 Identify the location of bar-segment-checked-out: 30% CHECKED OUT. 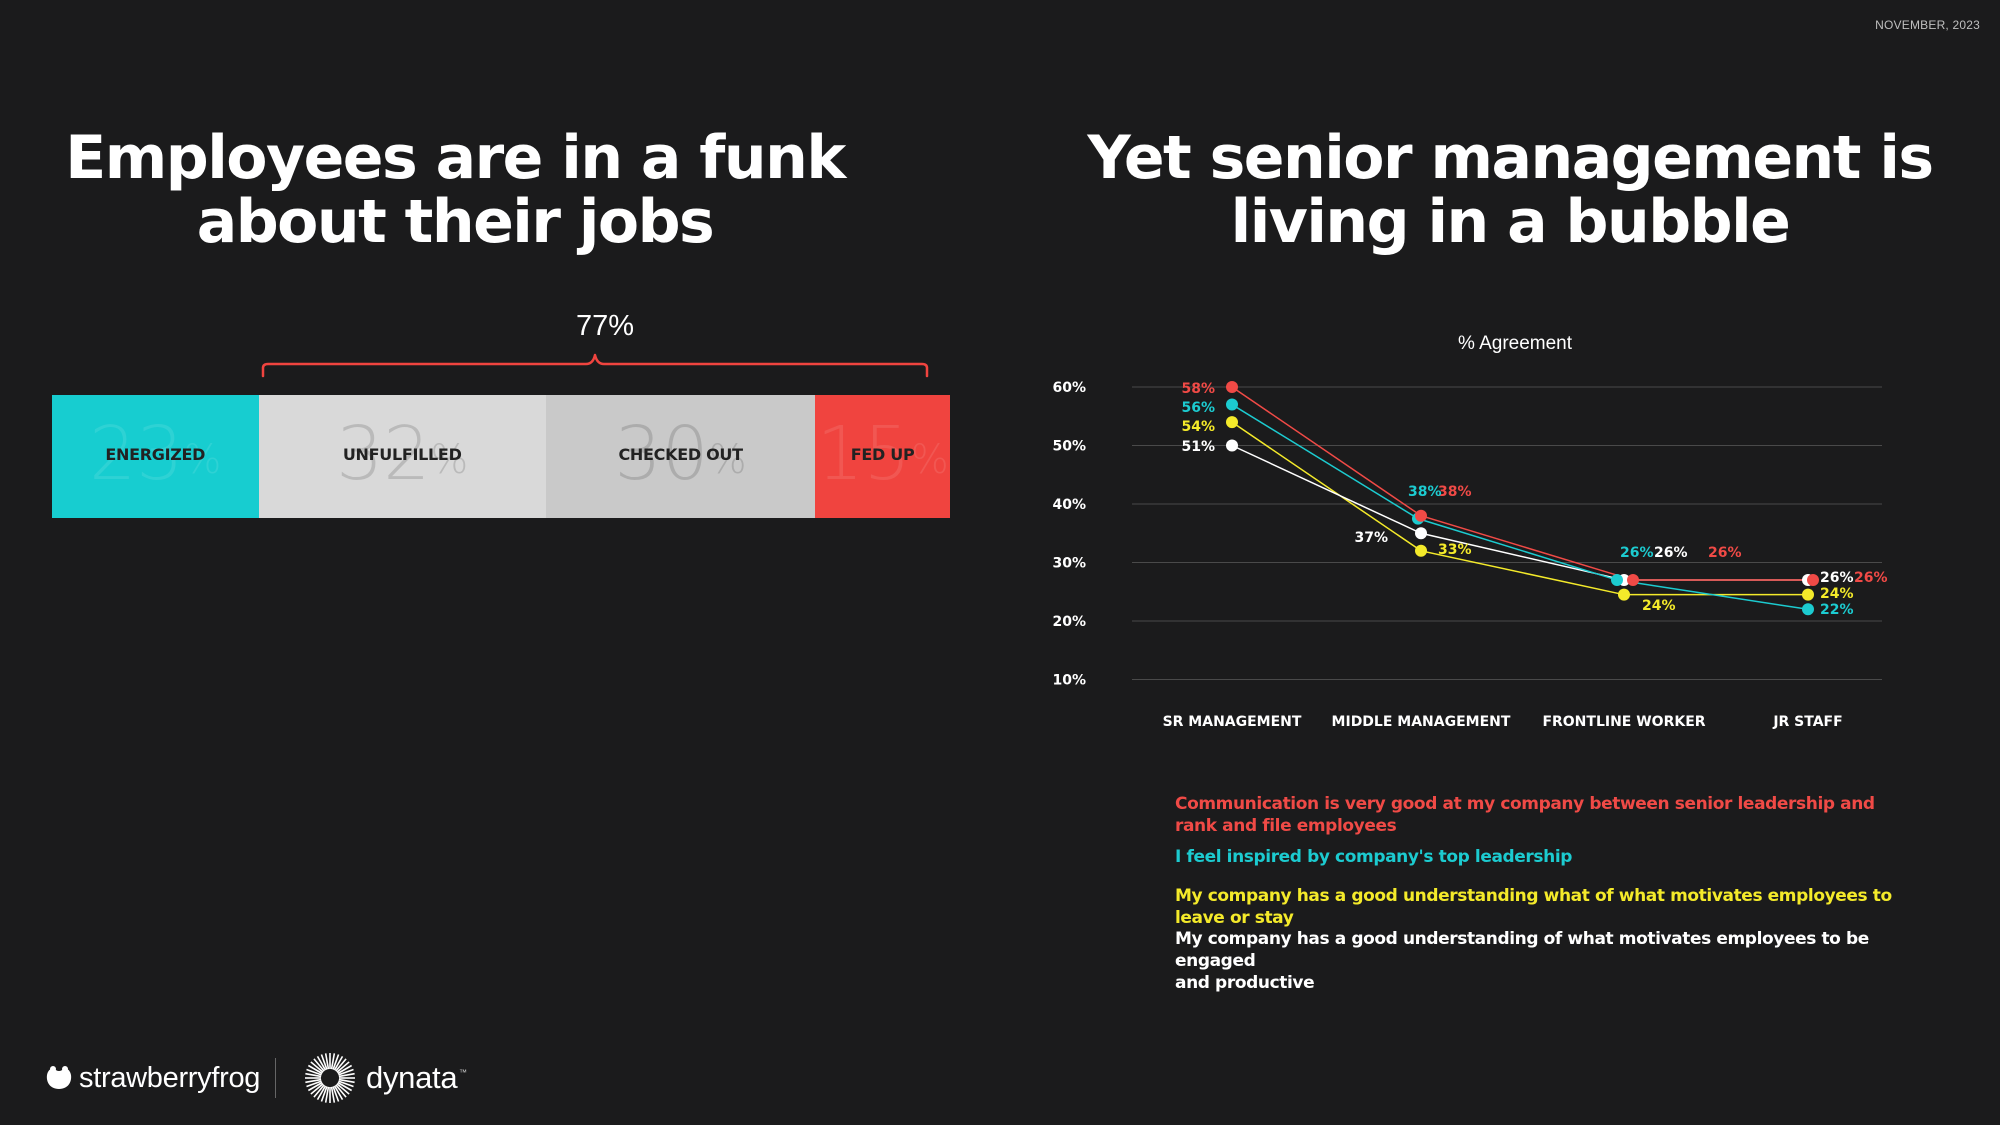
(680, 456).